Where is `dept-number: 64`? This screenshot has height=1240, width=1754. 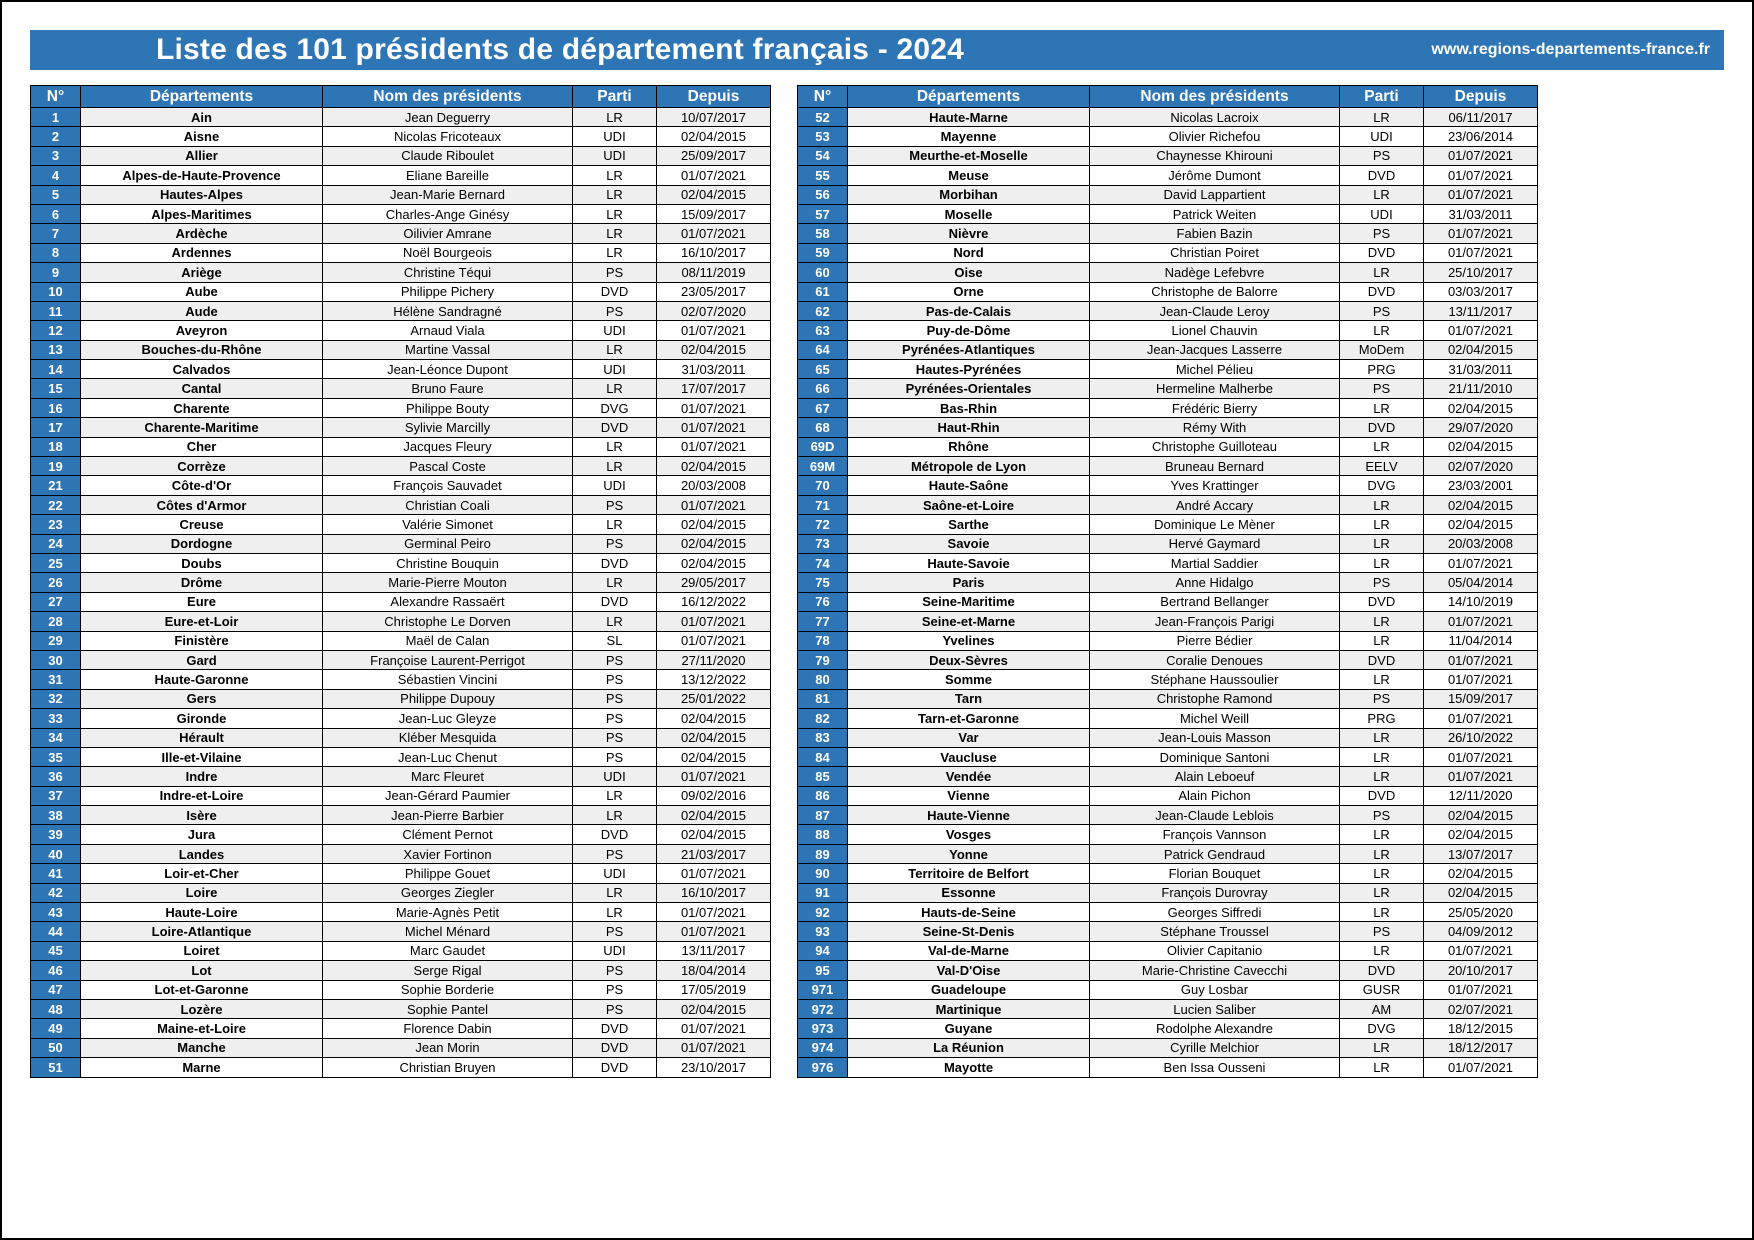
dept-number: 64 is located at coordinates (822, 350).